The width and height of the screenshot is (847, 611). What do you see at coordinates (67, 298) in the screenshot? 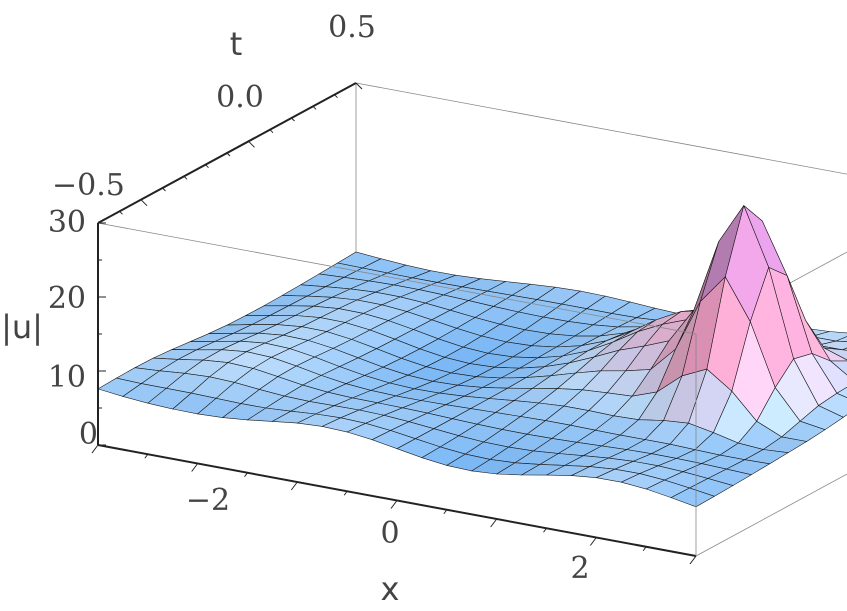
I see `z-tick-label-20: 20` at bounding box center [67, 298].